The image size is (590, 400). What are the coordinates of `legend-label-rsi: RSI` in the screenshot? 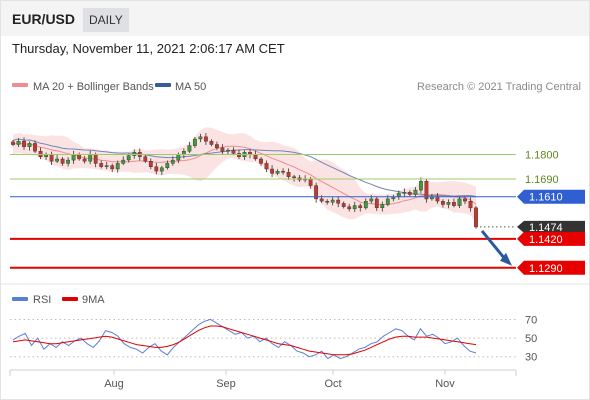 It's located at (42, 300).